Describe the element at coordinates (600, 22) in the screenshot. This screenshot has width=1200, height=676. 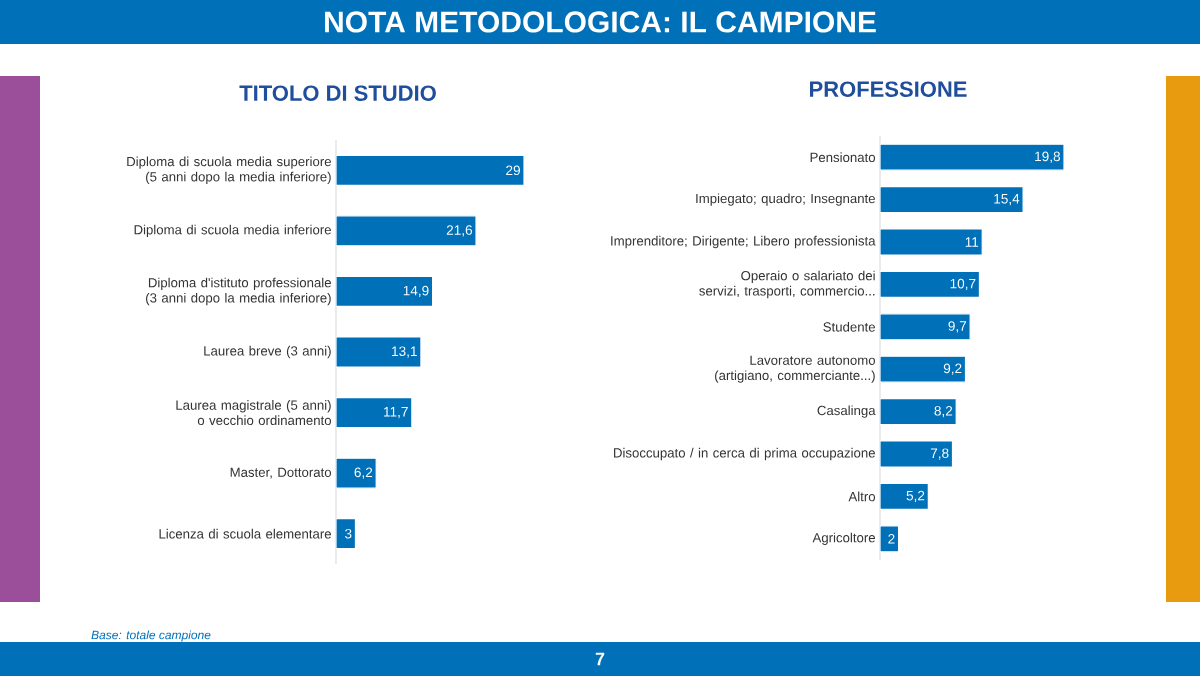
I see `text: NOTA METODOLOGICA: IL CAMPIONE` at that location.